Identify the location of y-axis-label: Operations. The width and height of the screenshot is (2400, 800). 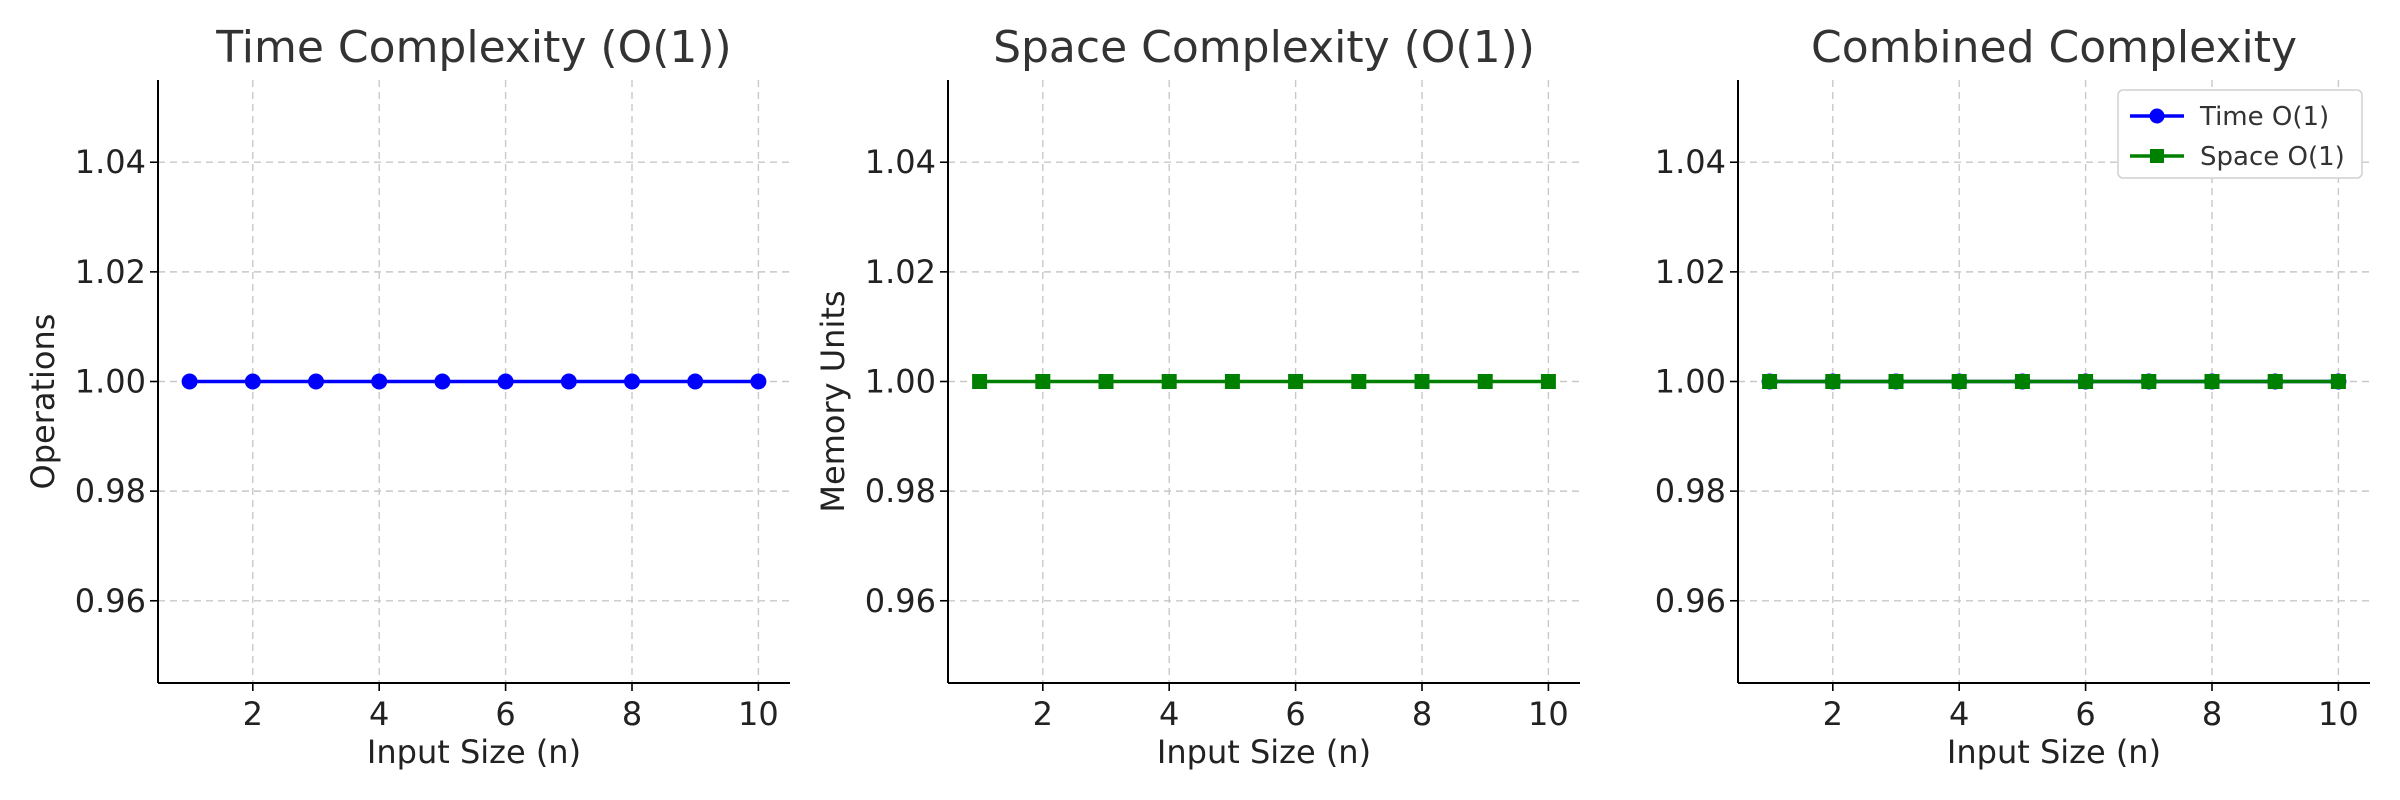
(43, 402).